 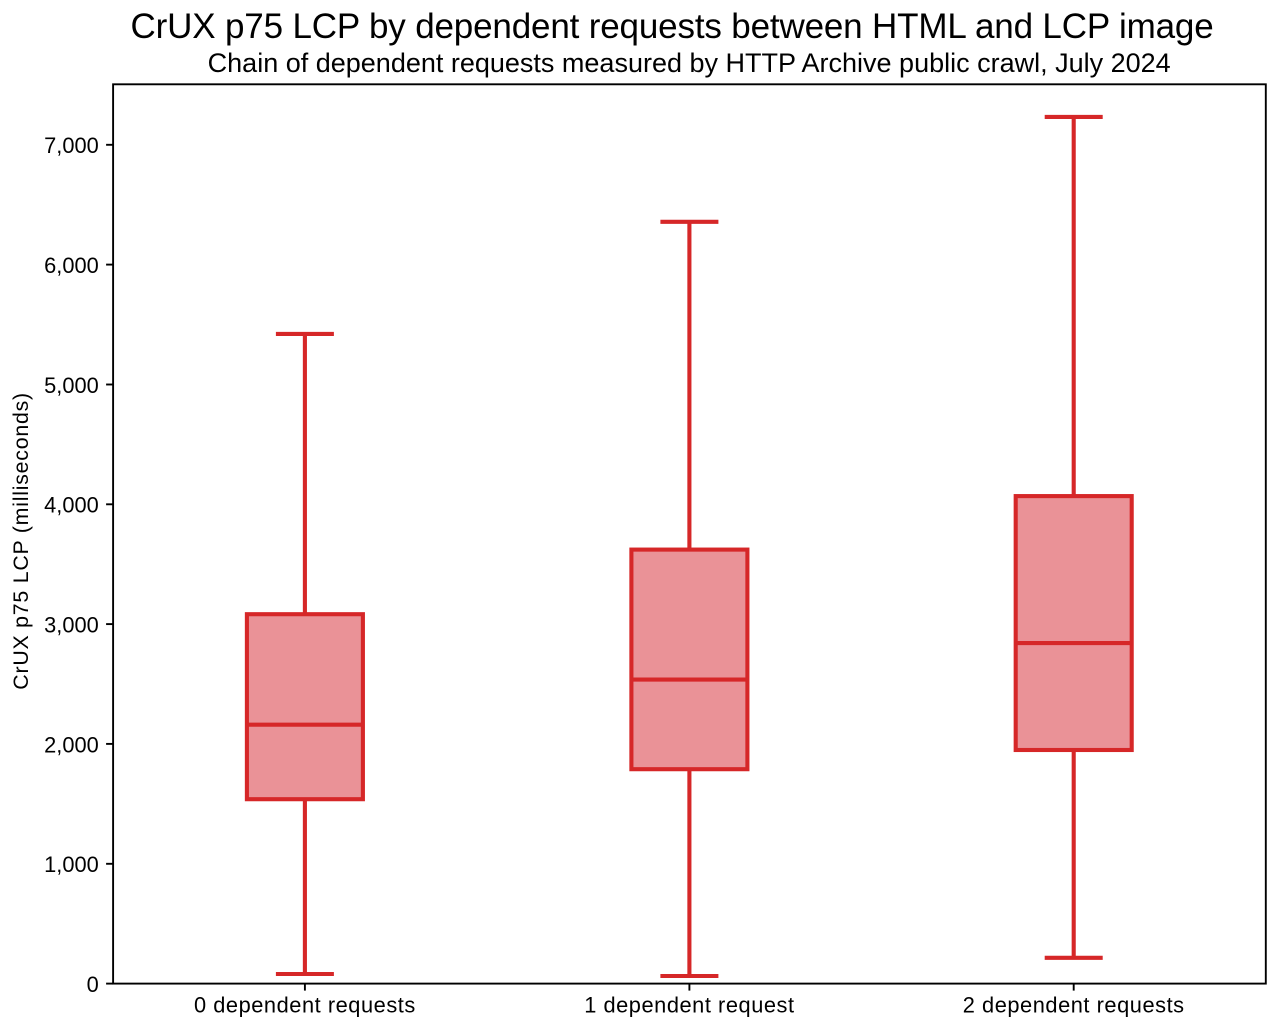 I want to click on svg-text: 5,000, so click(x=71, y=385).